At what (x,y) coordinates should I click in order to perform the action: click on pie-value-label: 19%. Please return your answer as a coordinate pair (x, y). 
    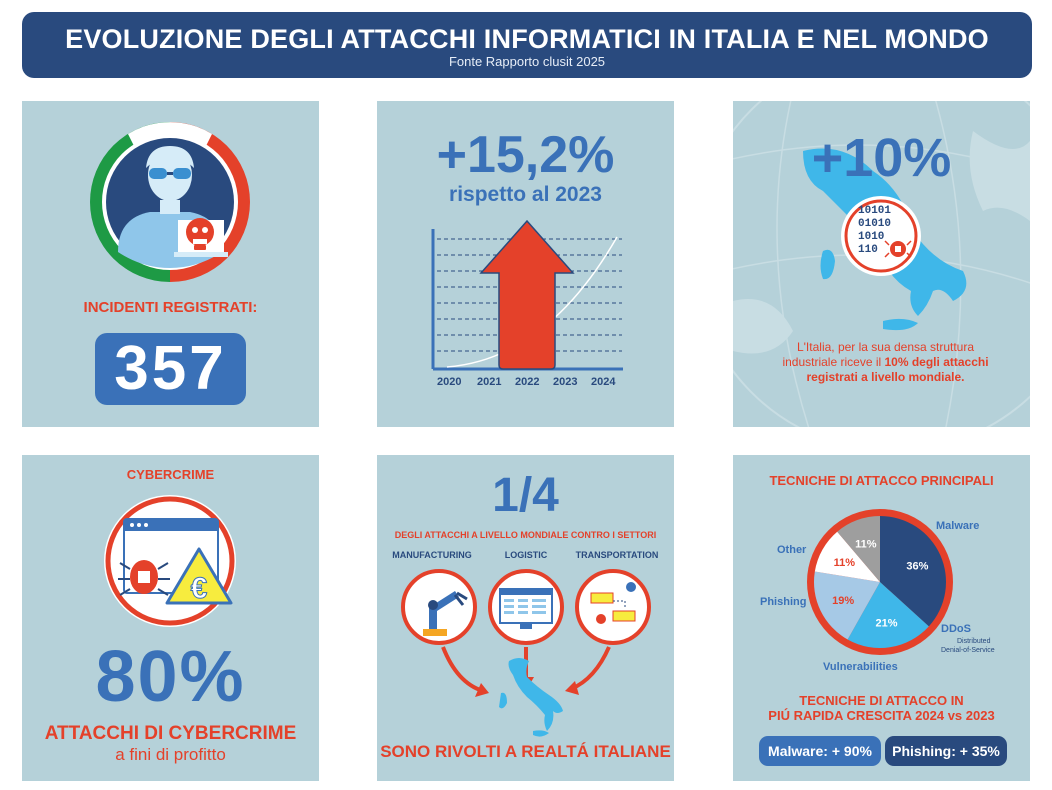
    Looking at the image, I should click on (843, 601).